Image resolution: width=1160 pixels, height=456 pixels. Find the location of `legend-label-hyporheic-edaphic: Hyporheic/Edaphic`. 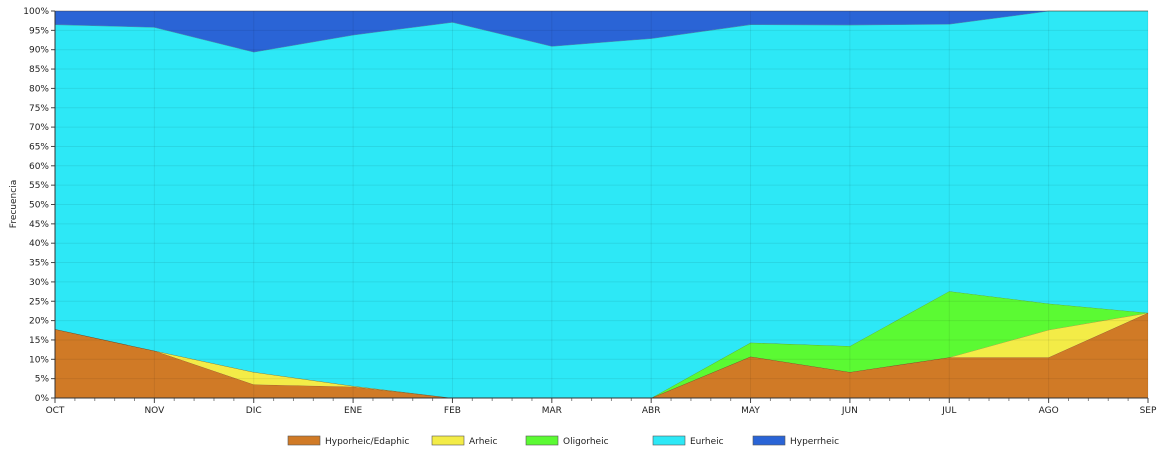

legend-label-hyporheic-edaphic: Hyporheic/Edaphic is located at coordinates (367, 442).